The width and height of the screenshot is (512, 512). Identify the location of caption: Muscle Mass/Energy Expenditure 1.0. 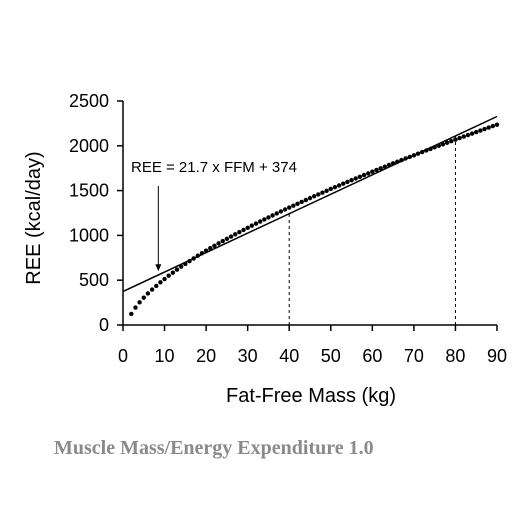
(214, 448).